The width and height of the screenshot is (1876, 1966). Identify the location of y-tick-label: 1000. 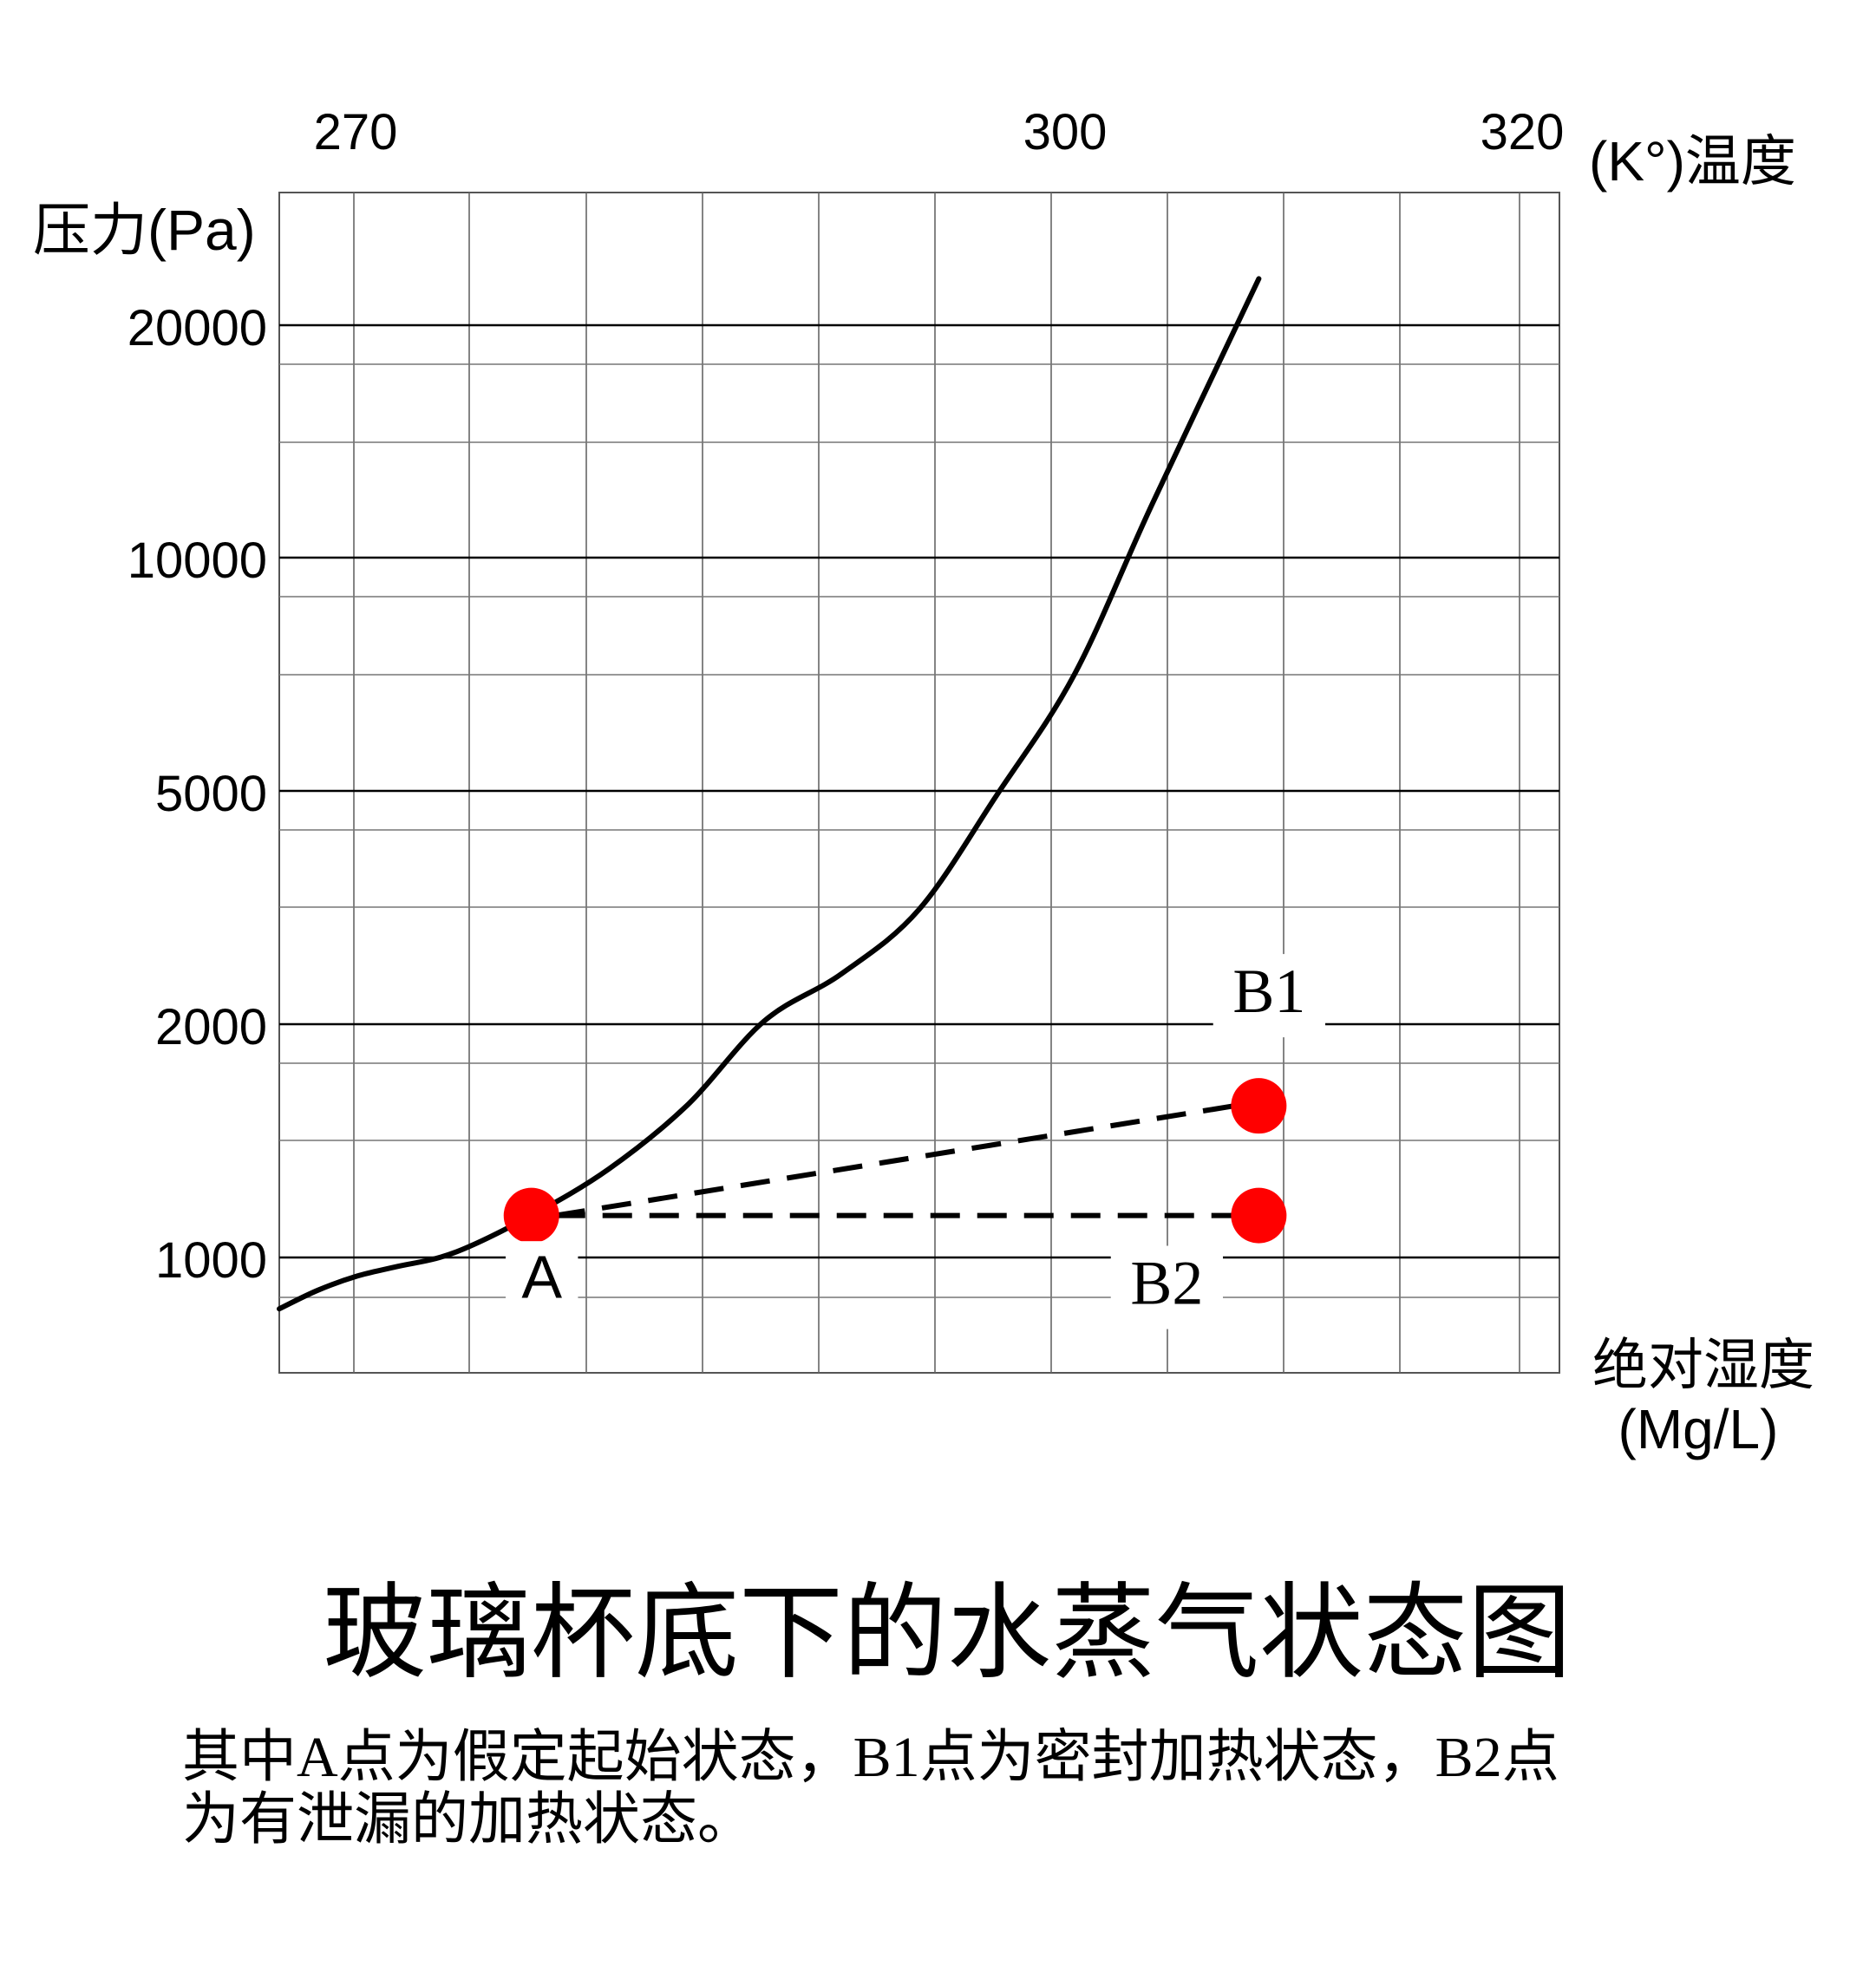
(211, 1260).